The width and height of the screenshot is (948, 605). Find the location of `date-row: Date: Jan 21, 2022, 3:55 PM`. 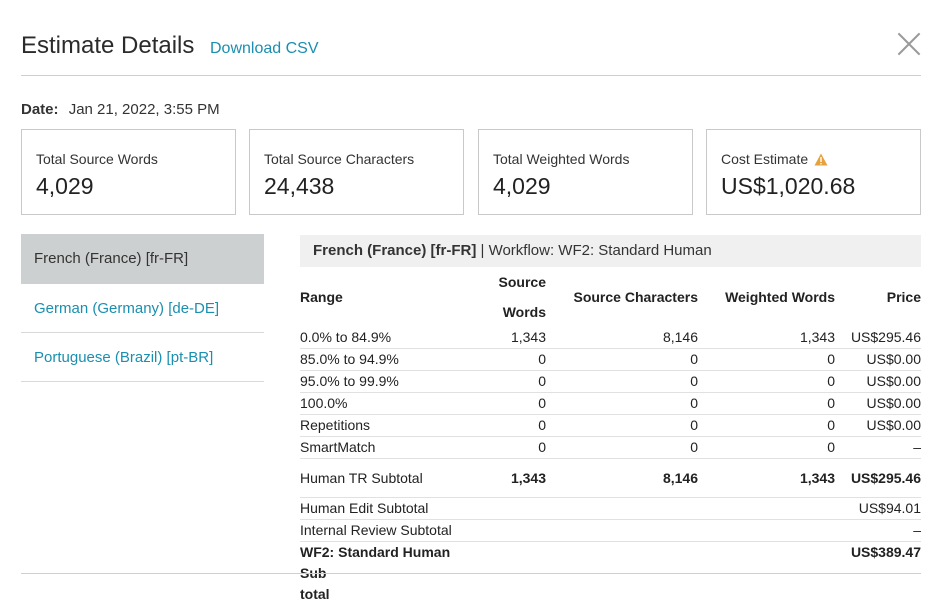

date-row: Date: Jan 21, 2022, 3:55 PM is located at coordinates (120, 110).